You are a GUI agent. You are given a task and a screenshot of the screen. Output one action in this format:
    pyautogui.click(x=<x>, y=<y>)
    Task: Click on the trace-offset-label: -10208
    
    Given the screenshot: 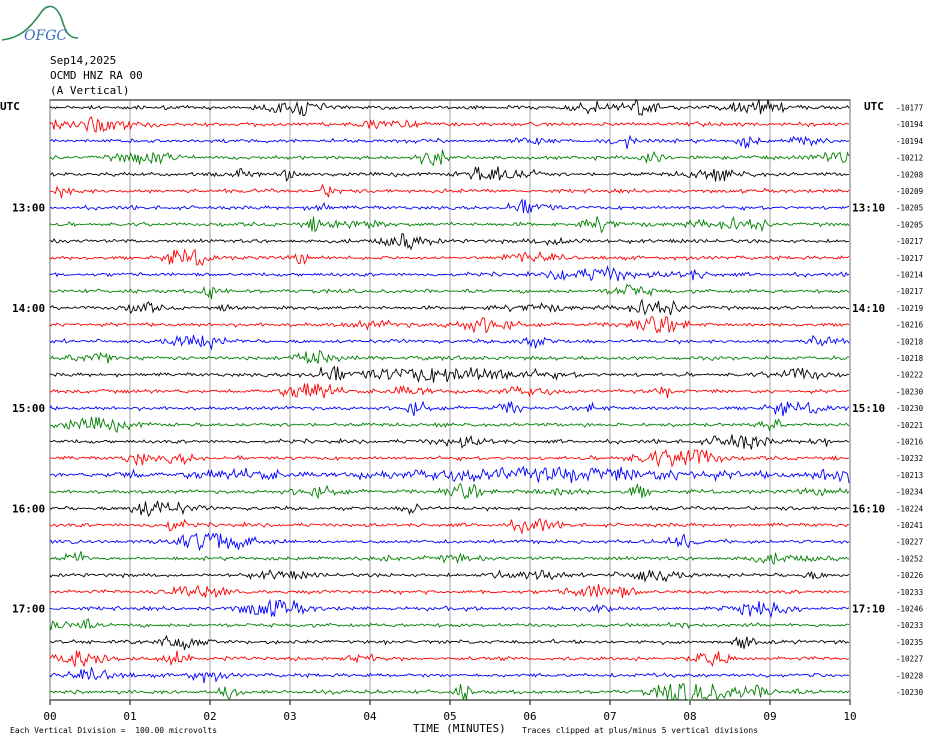 What is the action you would take?
    pyautogui.click(x=910, y=174)
    